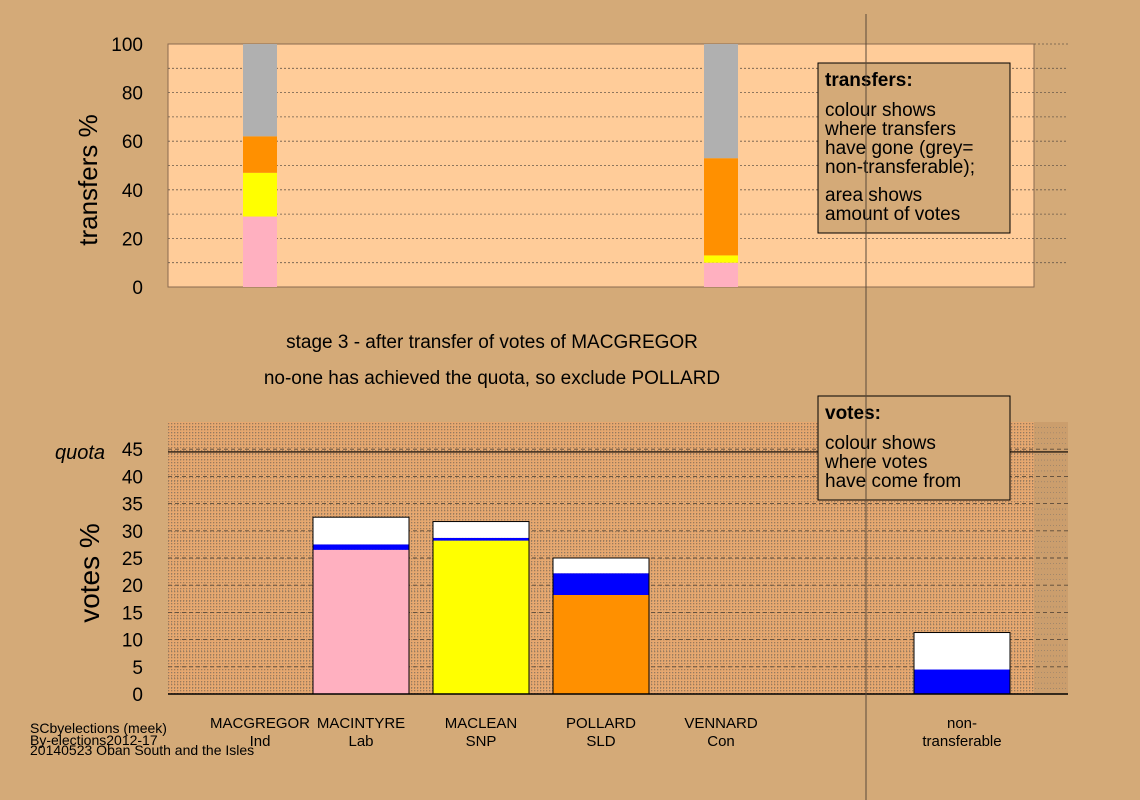  I want to click on votes-legend-line: where votes, so click(875, 462).